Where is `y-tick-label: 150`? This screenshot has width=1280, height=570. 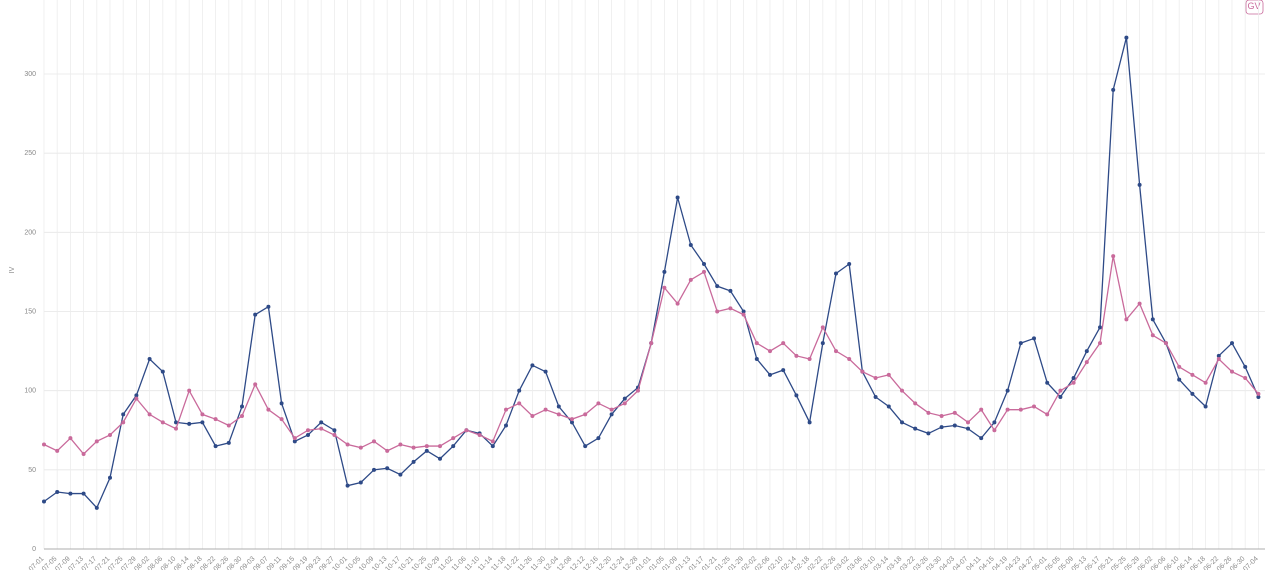
y-tick-label: 150 is located at coordinates (30, 312).